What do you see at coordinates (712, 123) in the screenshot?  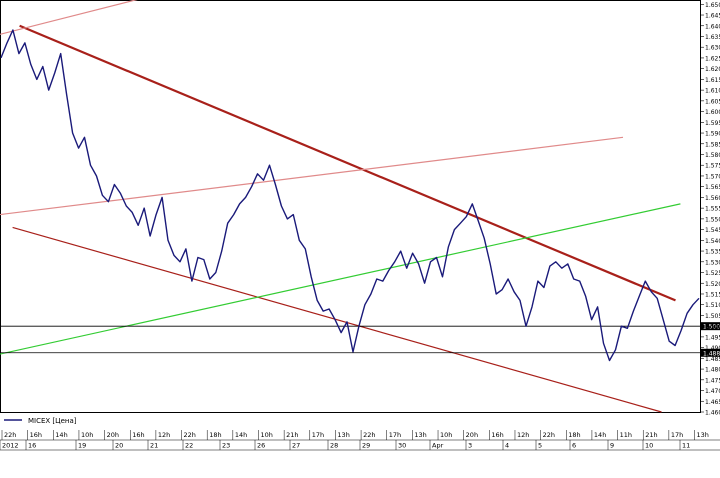 I see `y-tick-label: 1.595` at bounding box center [712, 123].